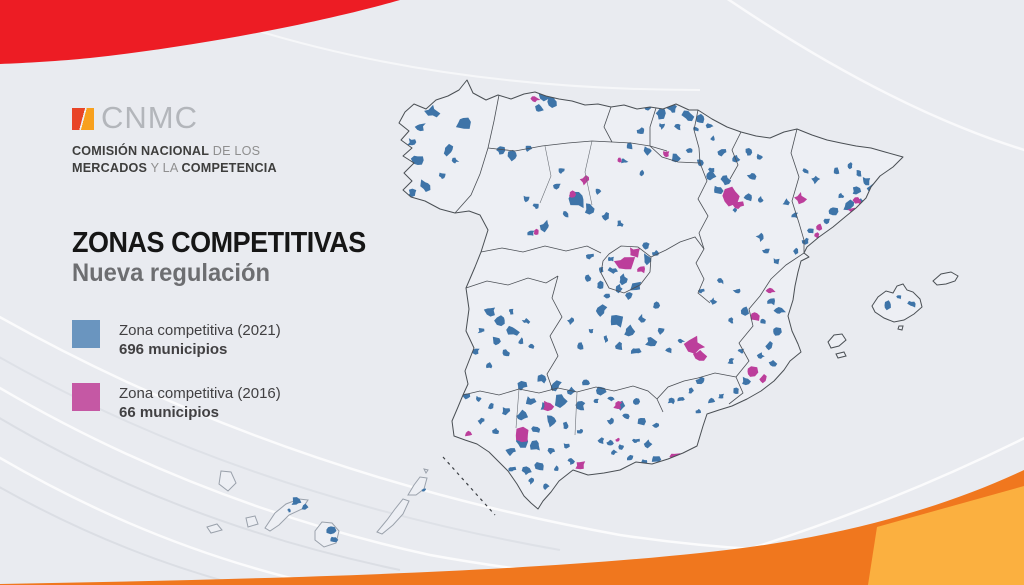 The width and height of the screenshot is (1024, 585). What do you see at coordinates (83, 119) in the screenshot?
I see `cnmc-logo-icon` at bounding box center [83, 119].